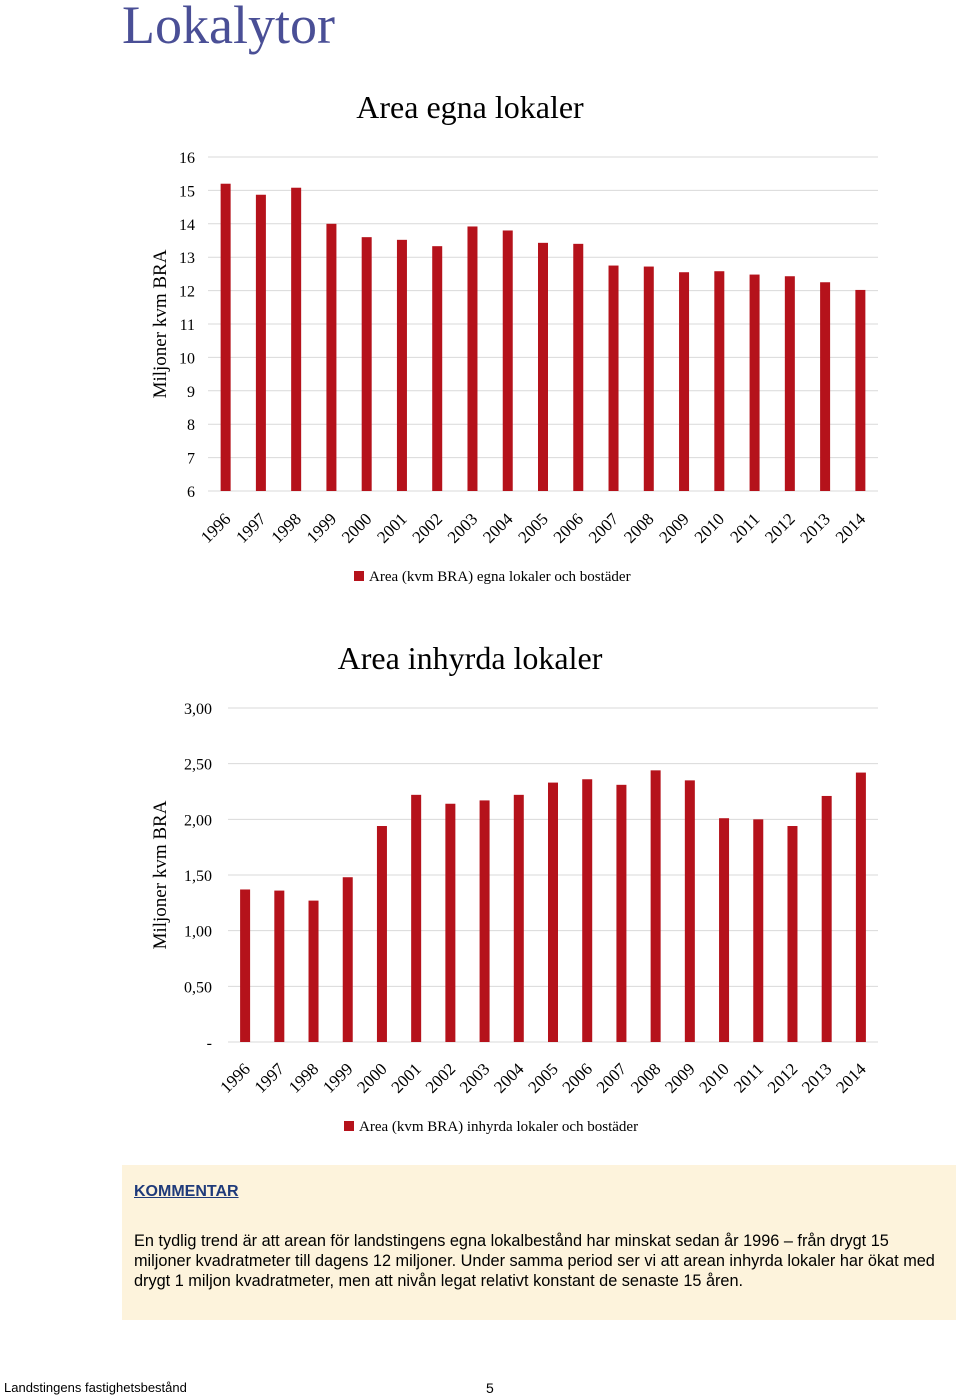 The image size is (960, 1396). Describe the element at coordinates (709, 527) in the screenshot. I see `x-tick-label: 2010` at that location.